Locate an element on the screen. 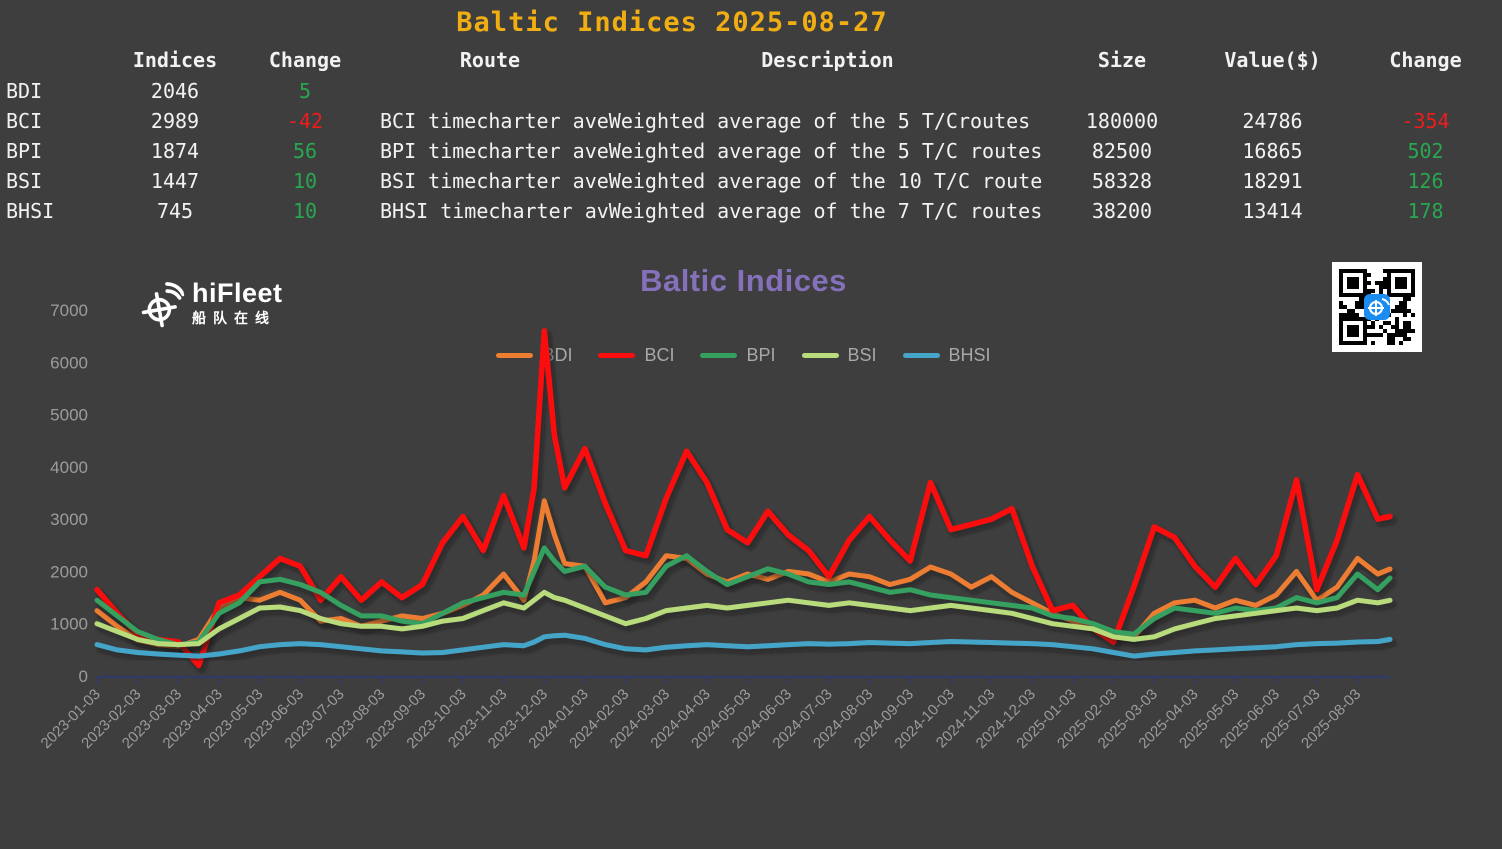 This screenshot has width=1502, height=849. brand-text: hiFleet 船队在线 is located at coordinates (237, 302).